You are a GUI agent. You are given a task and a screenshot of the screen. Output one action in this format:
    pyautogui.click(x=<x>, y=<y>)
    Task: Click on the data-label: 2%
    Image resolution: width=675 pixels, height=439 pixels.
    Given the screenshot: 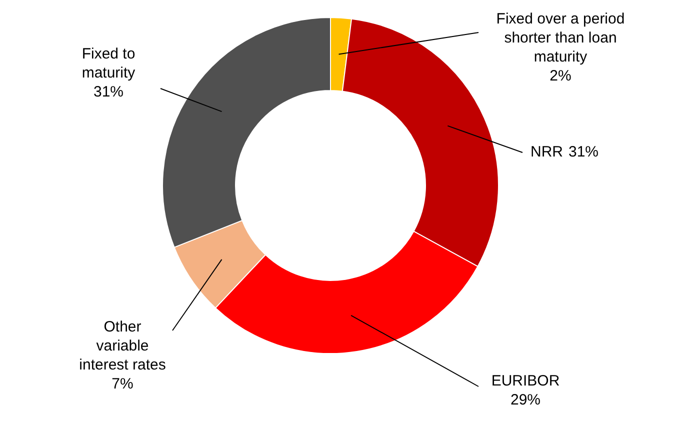 What is the action you would take?
    pyautogui.click(x=561, y=76)
    